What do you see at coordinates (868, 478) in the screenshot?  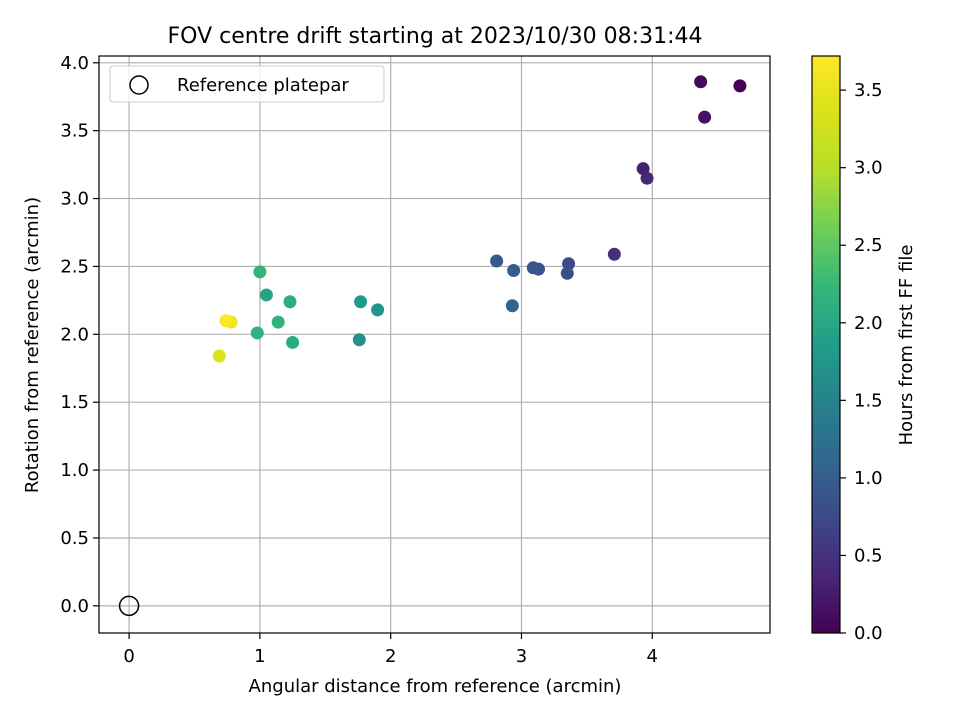 I see `colorbar-tick-label: 1.0` at bounding box center [868, 478].